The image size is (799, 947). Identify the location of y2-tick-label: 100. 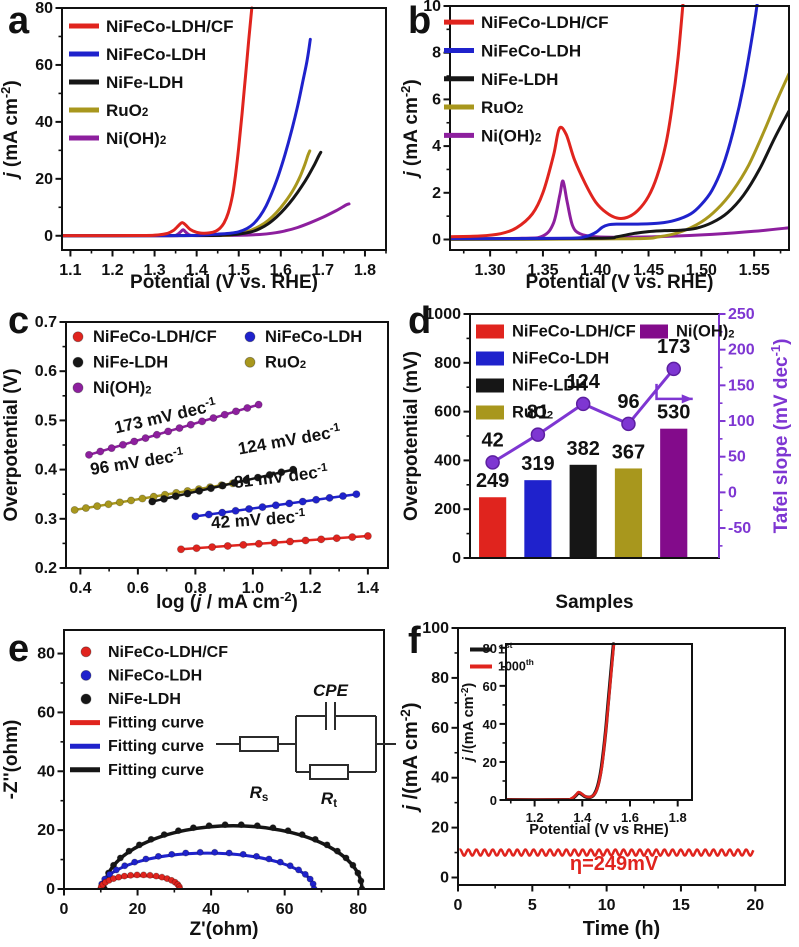
(741, 421).